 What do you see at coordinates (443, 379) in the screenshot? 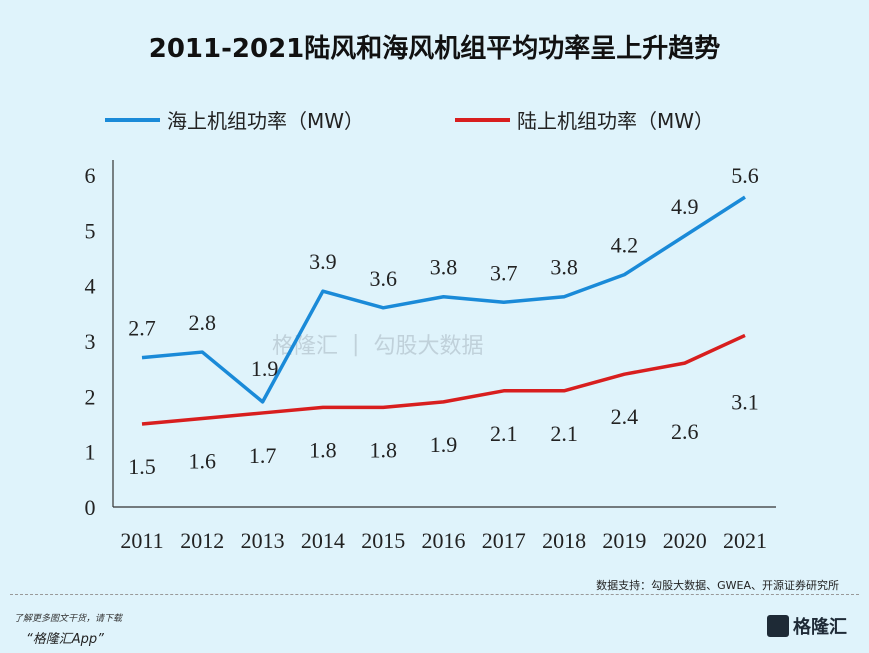
I see `series-line` at bounding box center [443, 379].